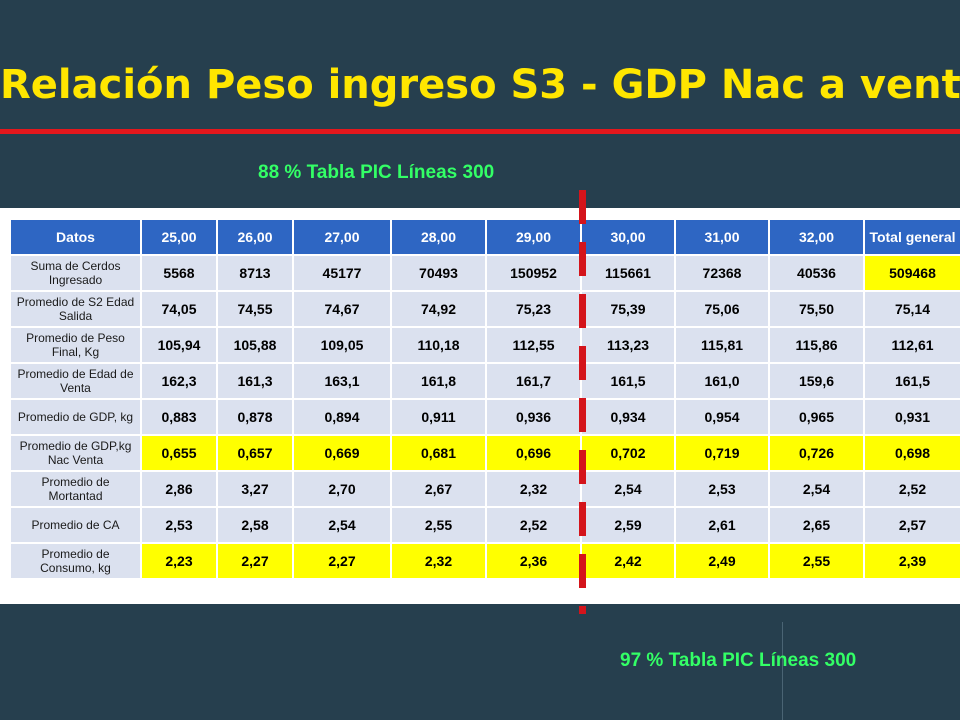 The height and width of the screenshot is (720, 960). What do you see at coordinates (816, 309) in the screenshot?
I see `table-cell: 75,50` at bounding box center [816, 309].